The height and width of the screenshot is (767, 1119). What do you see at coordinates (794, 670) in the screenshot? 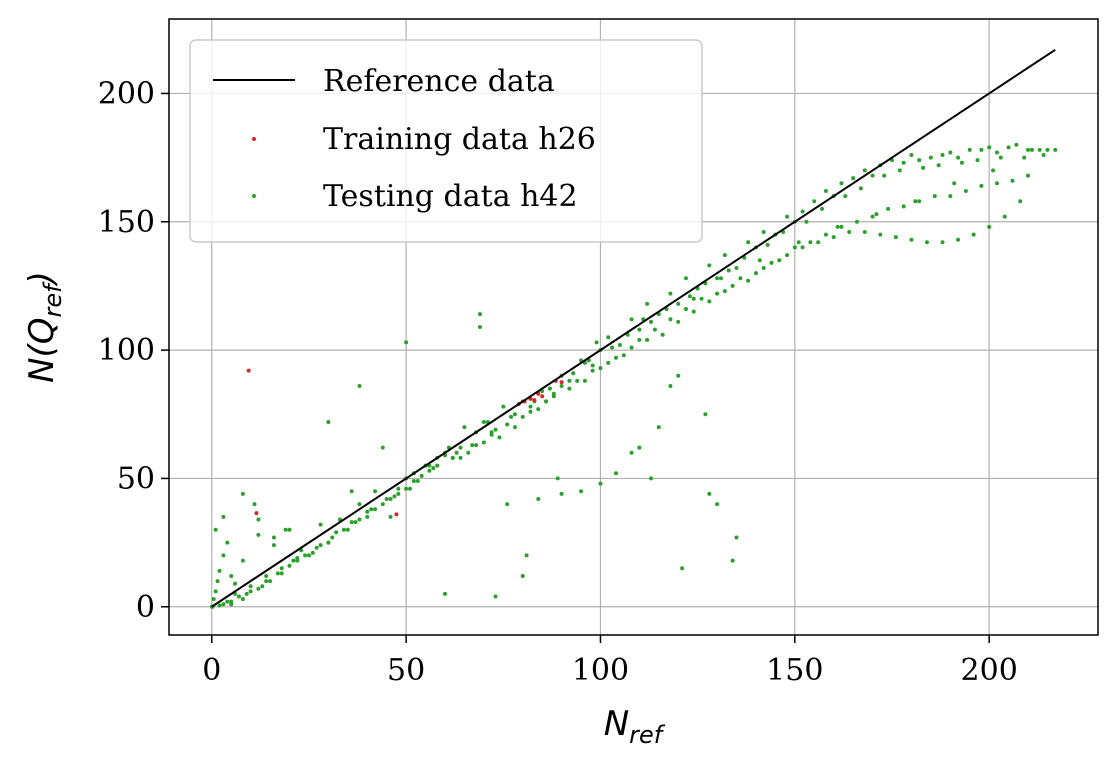
I see `x-tick-label: 150` at bounding box center [794, 670].